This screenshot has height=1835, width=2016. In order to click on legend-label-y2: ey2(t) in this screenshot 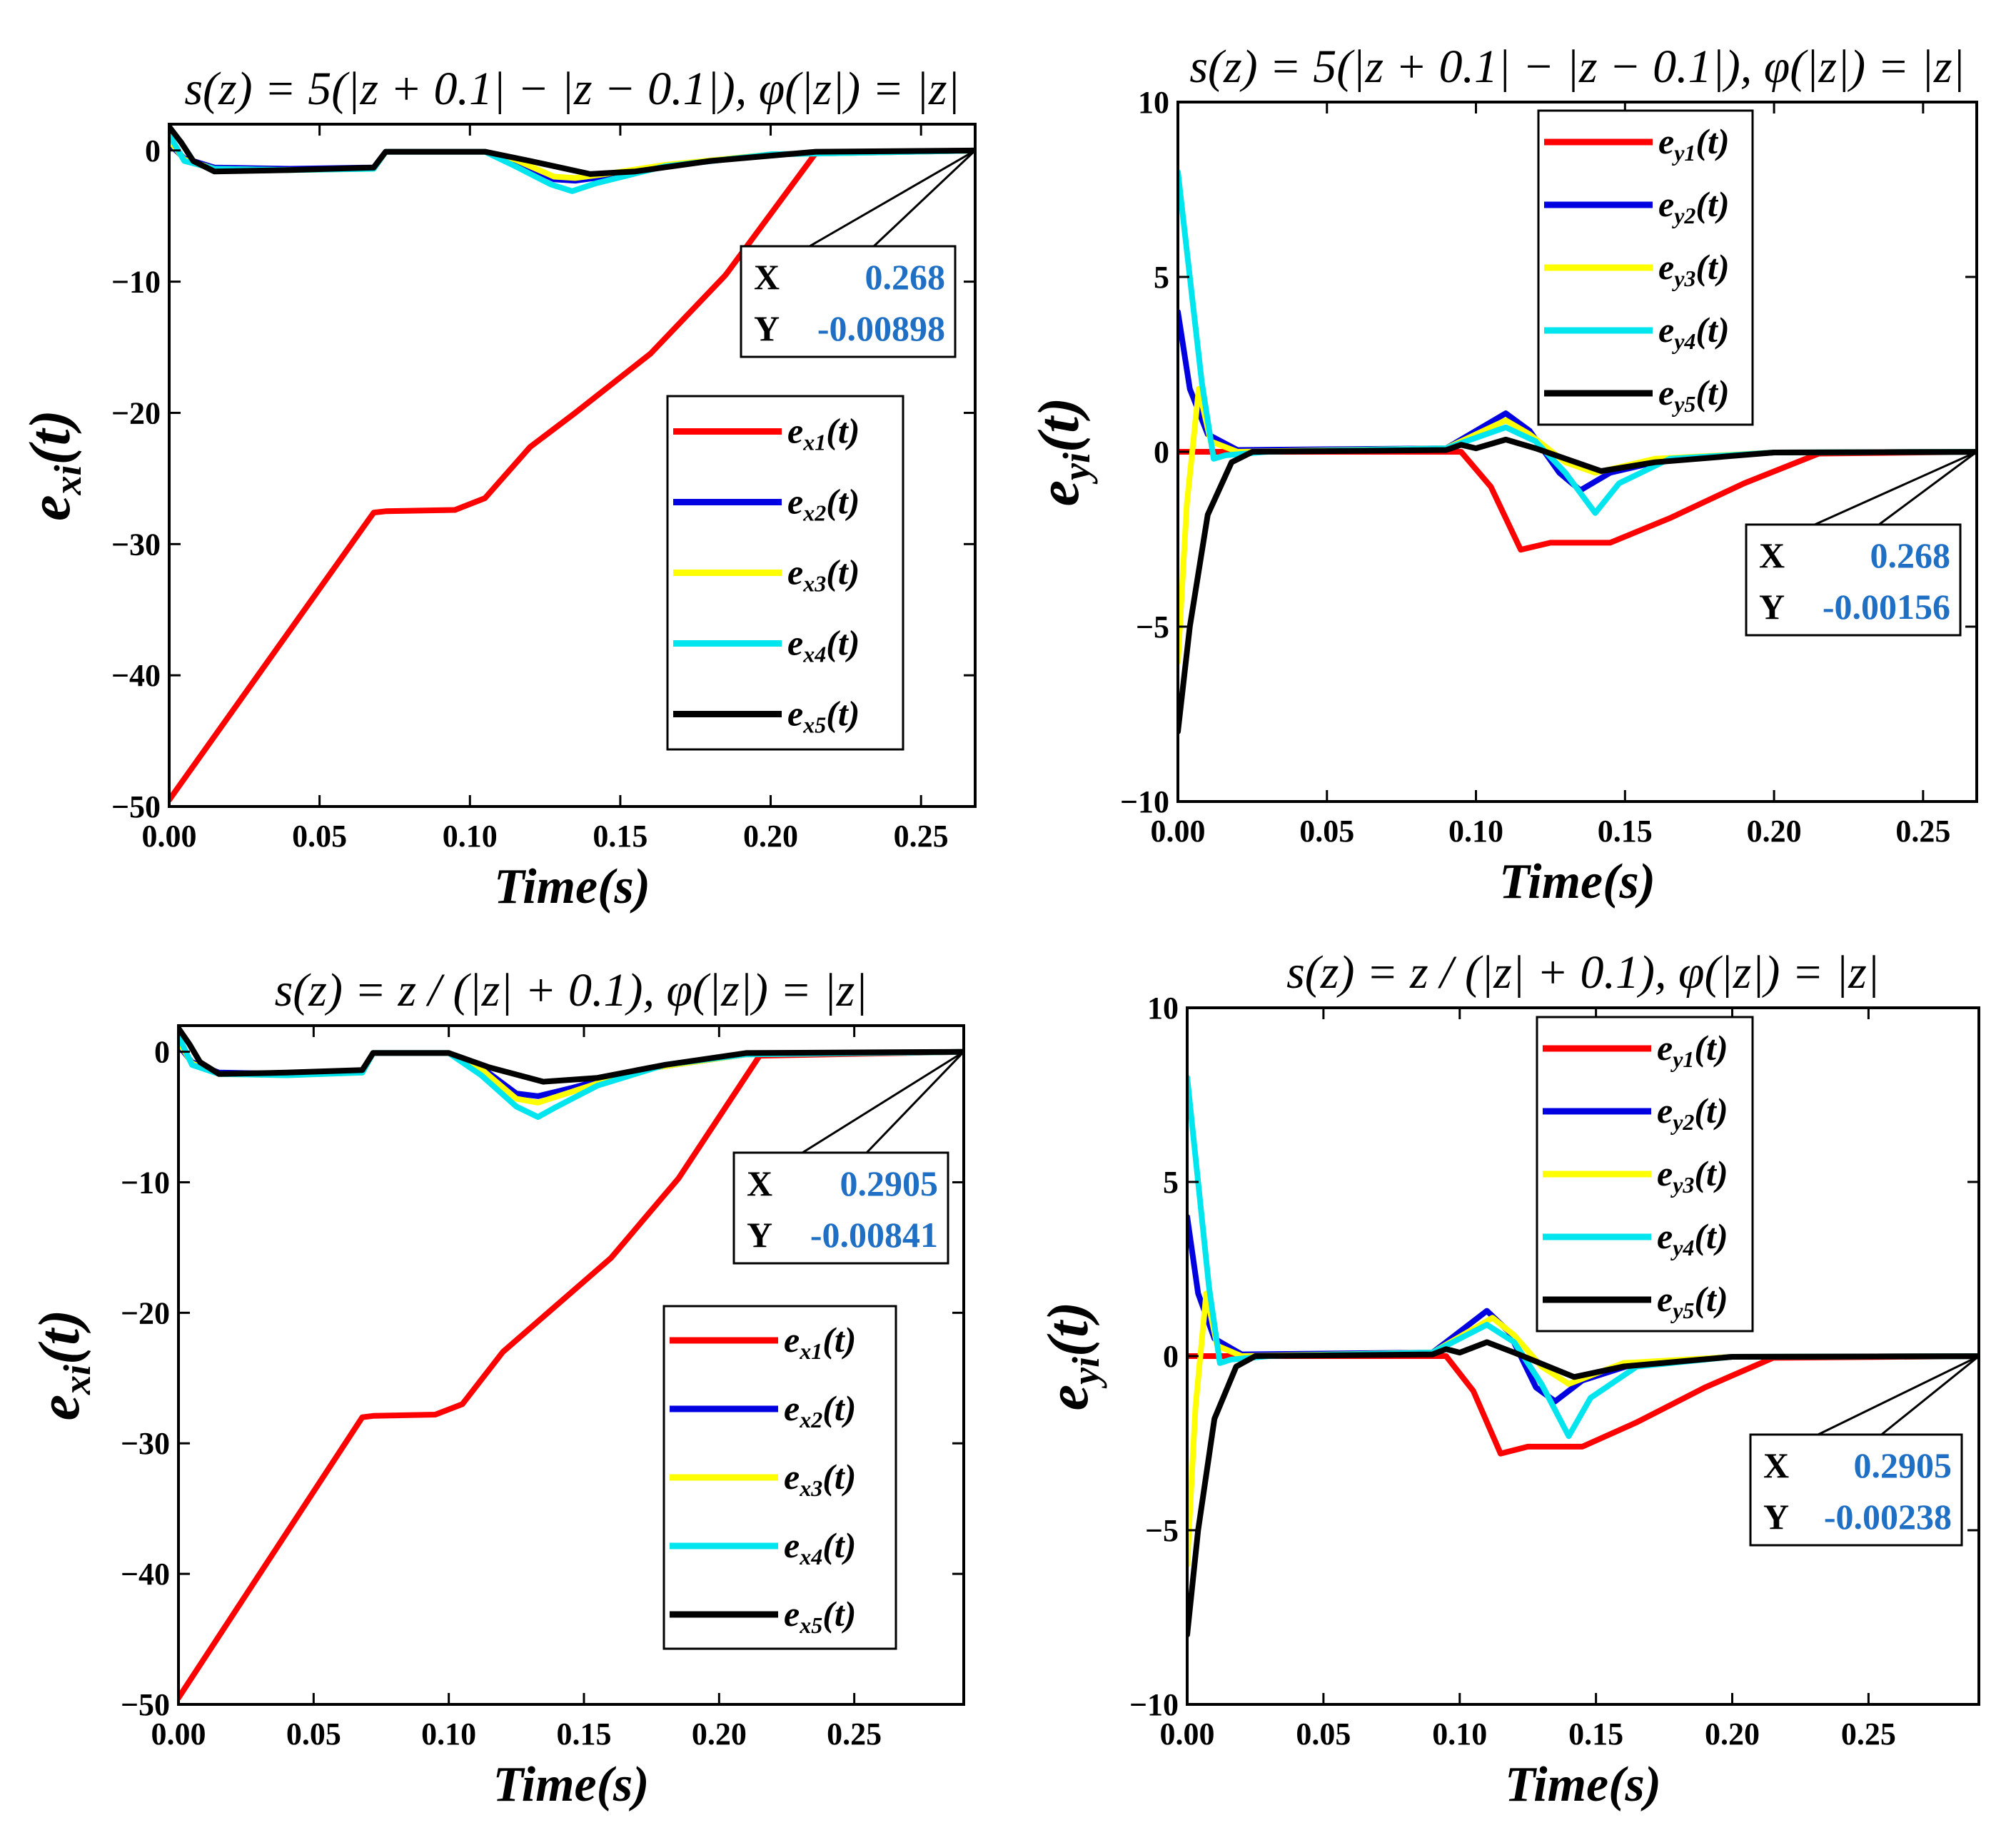, I will do `click(1692, 1113)`.